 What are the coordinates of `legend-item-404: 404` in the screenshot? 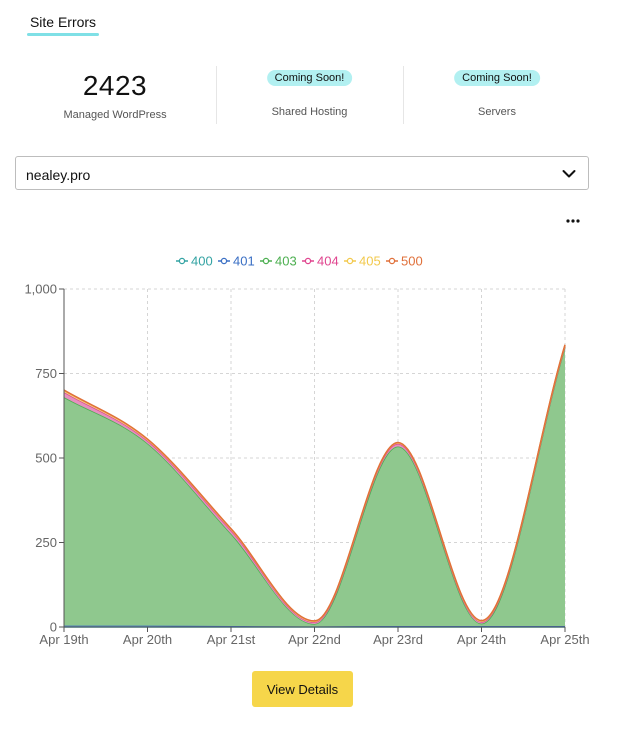 It's located at (320, 261).